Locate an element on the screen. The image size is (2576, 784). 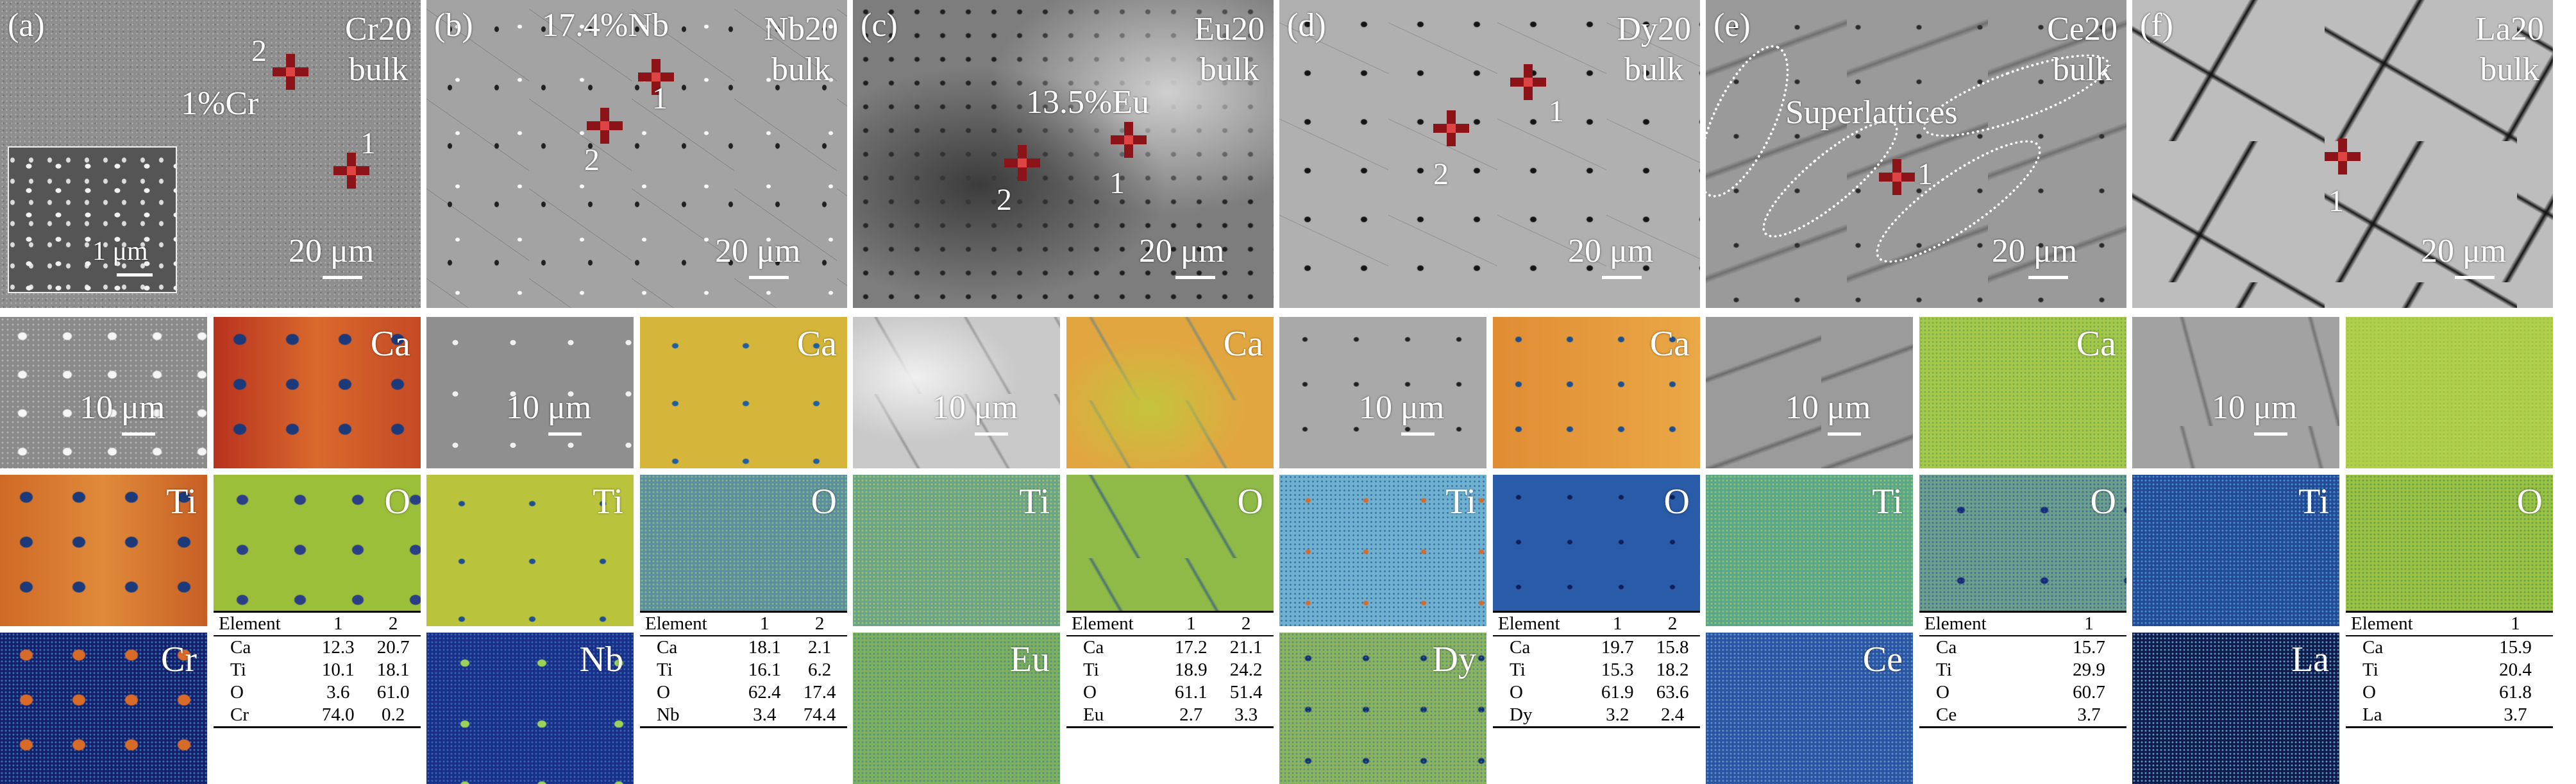
sample-title: Cr20 bulk is located at coordinates (378, 49).